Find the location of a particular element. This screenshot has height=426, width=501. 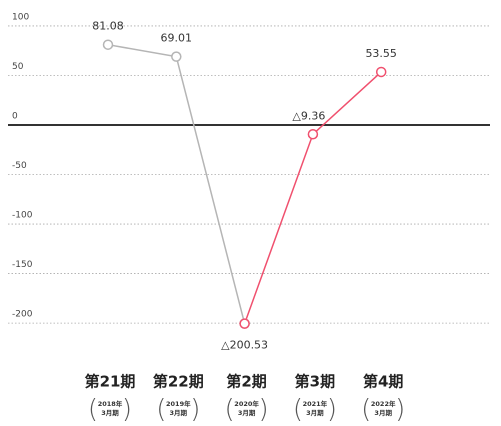

x-tick-label: 第2期 is located at coordinates (246, 382).